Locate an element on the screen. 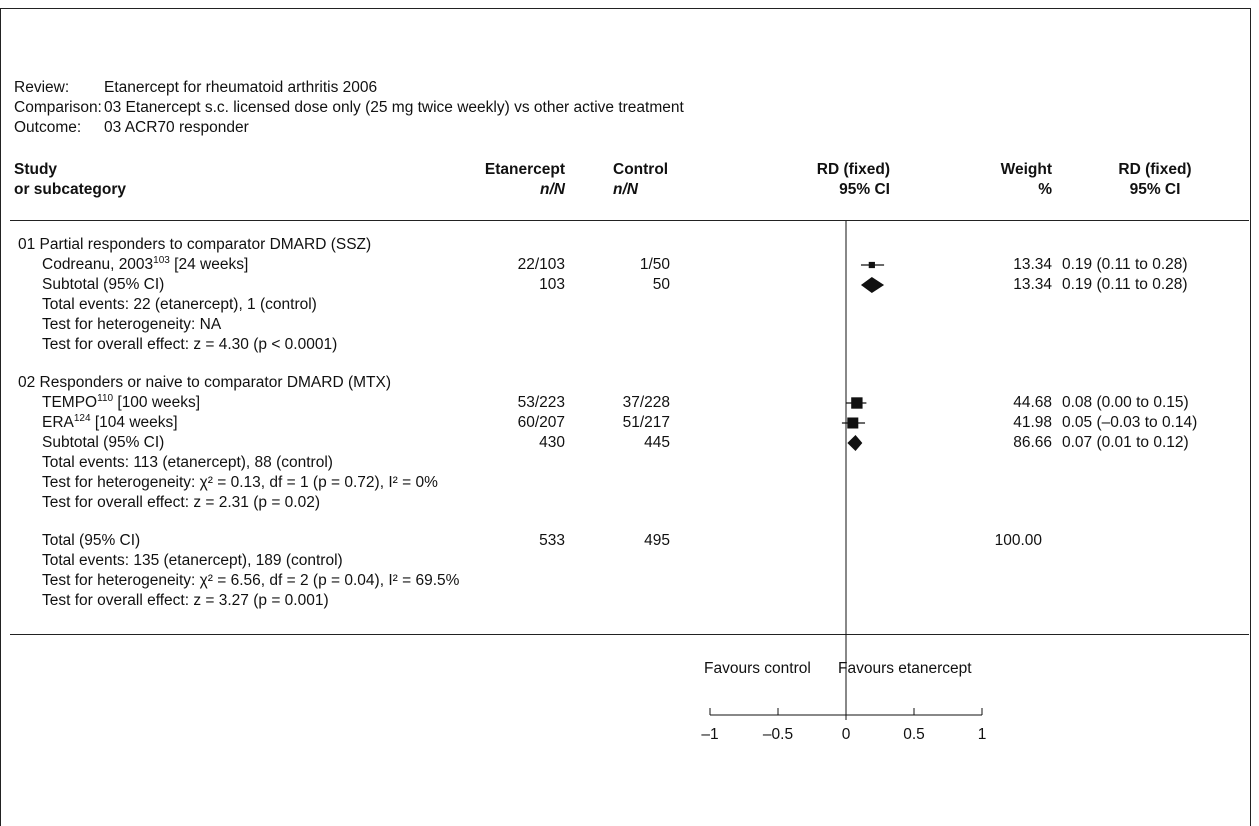 Image resolution: width=1259 pixels, height=826 pixels. ctrl-events: 51/217 is located at coordinates (646, 422).